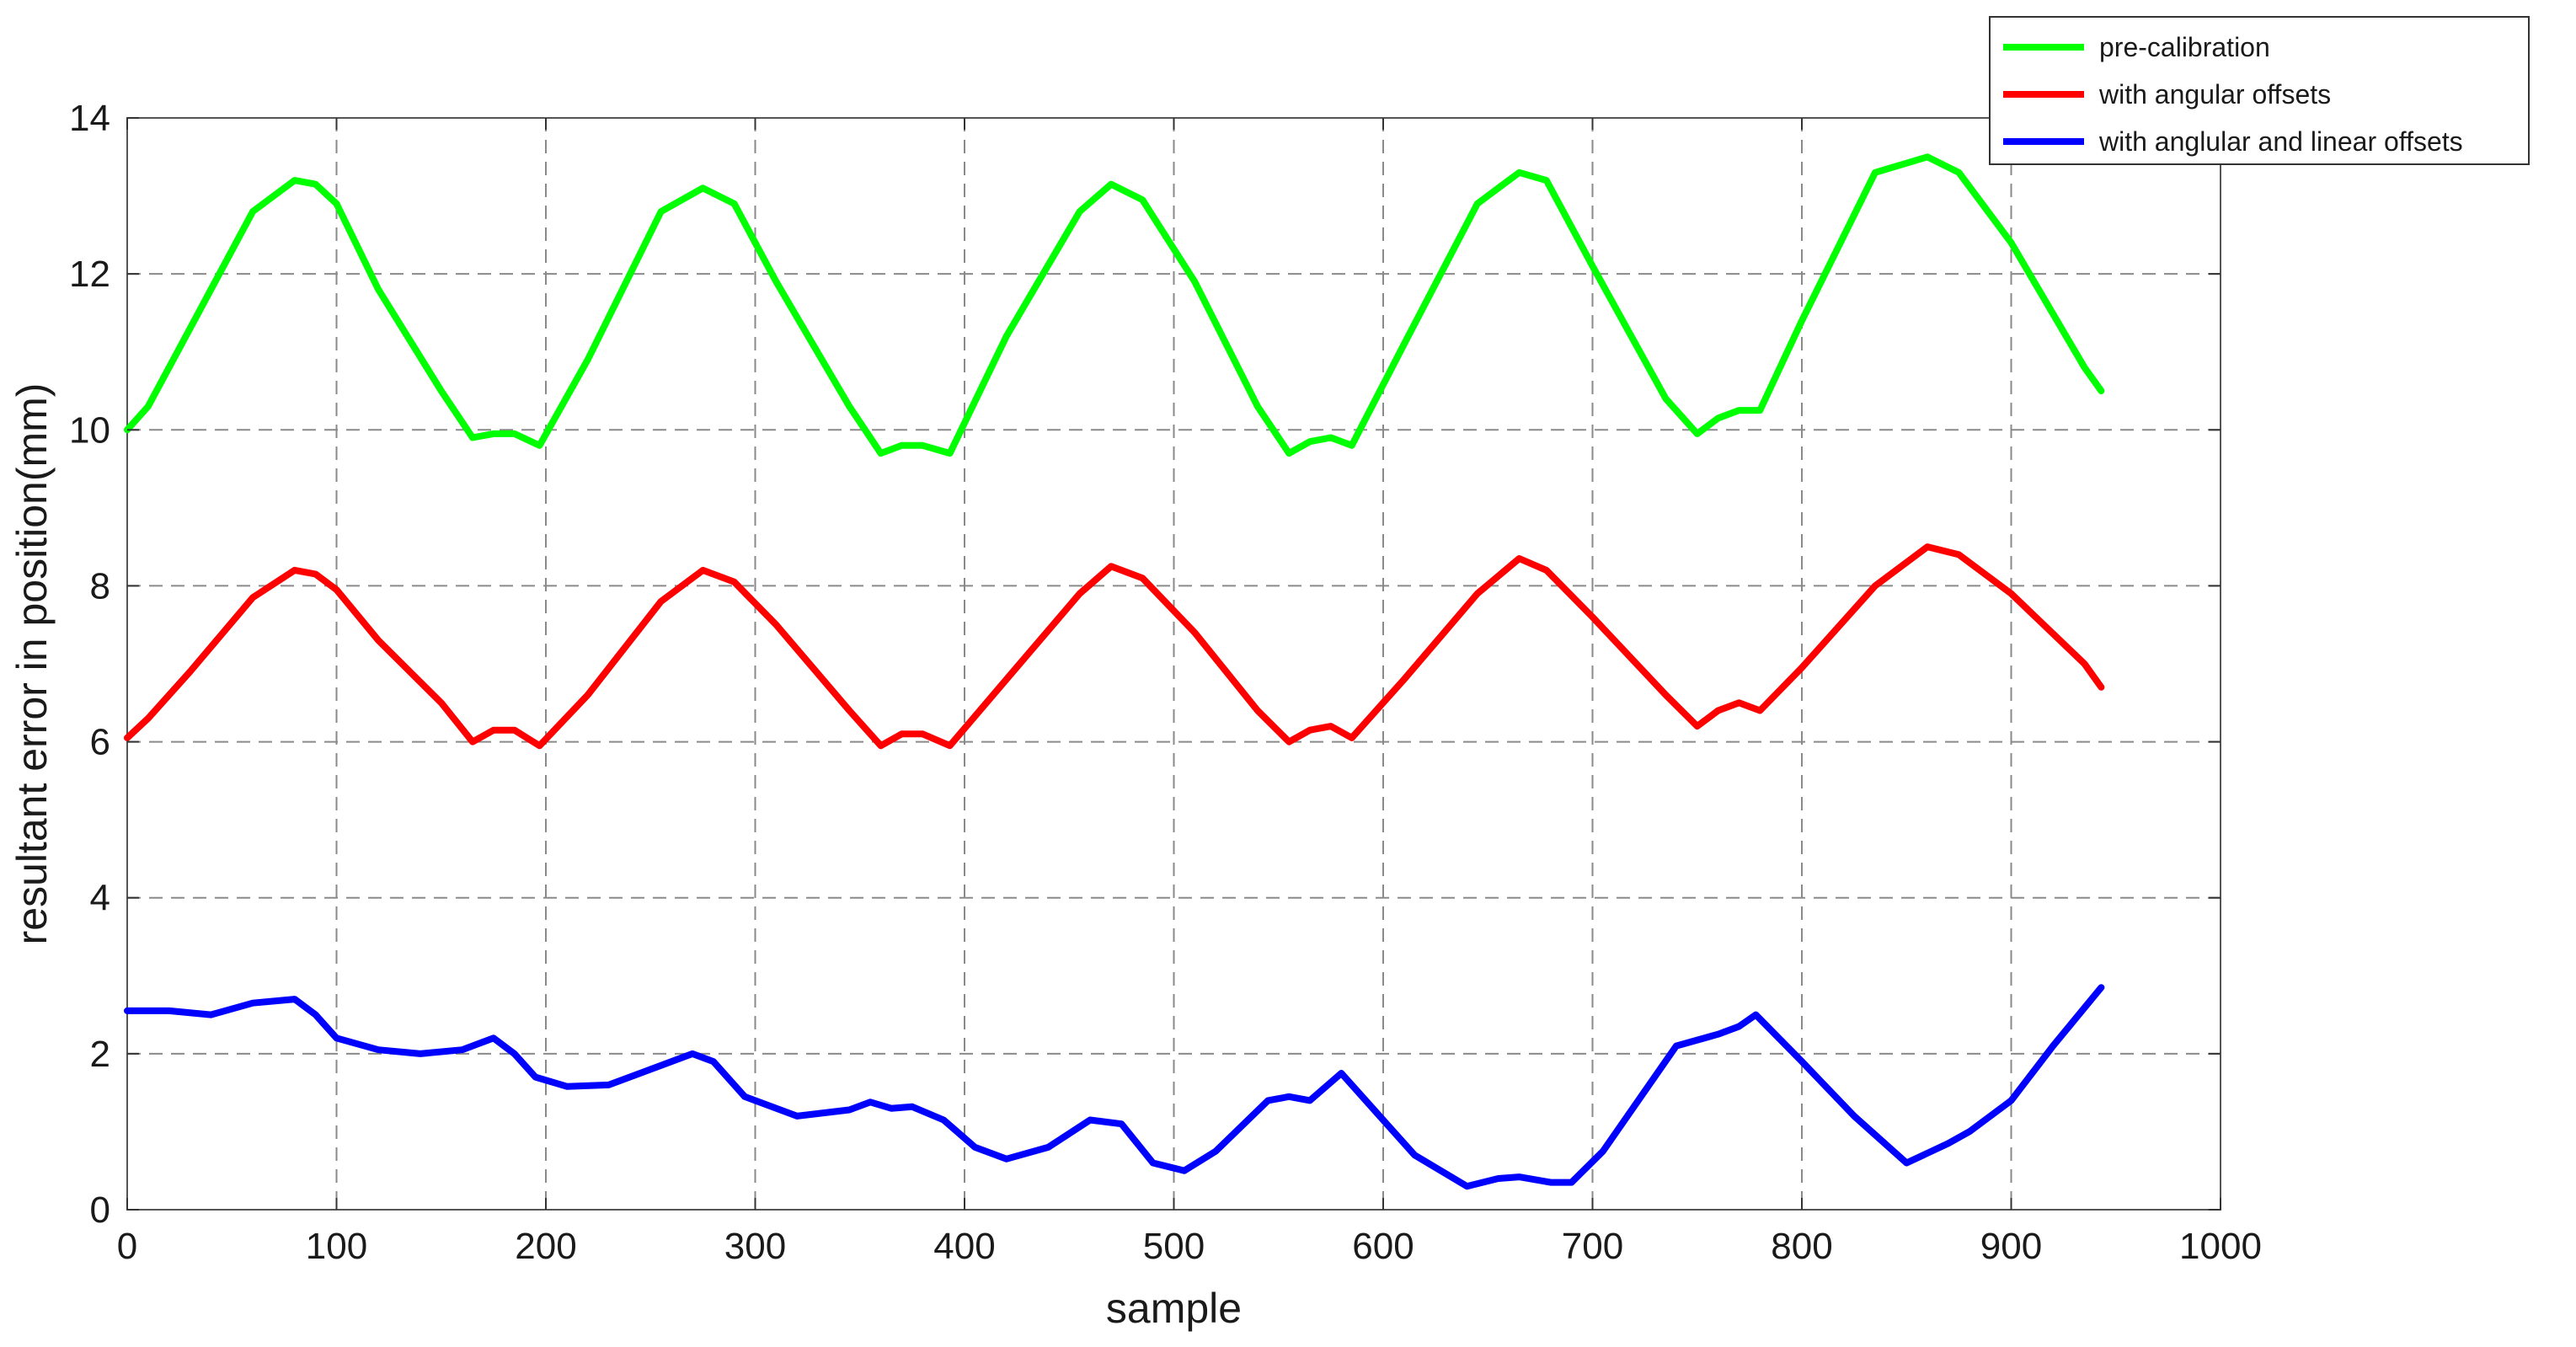 The height and width of the screenshot is (1347, 2576). Describe the element at coordinates (1174, 1246) in the screenshot. I see `x-tick-label: 500` at that location.